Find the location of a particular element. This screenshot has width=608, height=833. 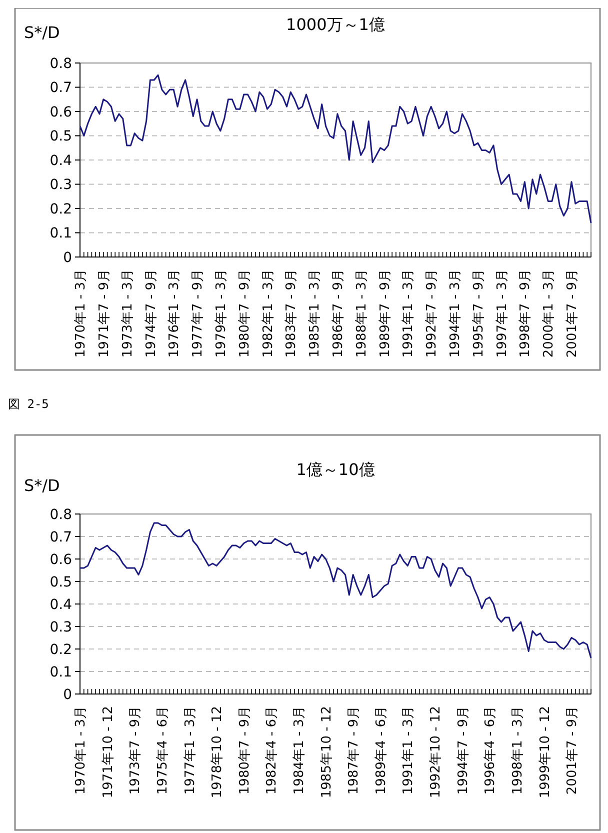

x-tick-label: 1985年10 - 12 is located at coordinates (326, 752).